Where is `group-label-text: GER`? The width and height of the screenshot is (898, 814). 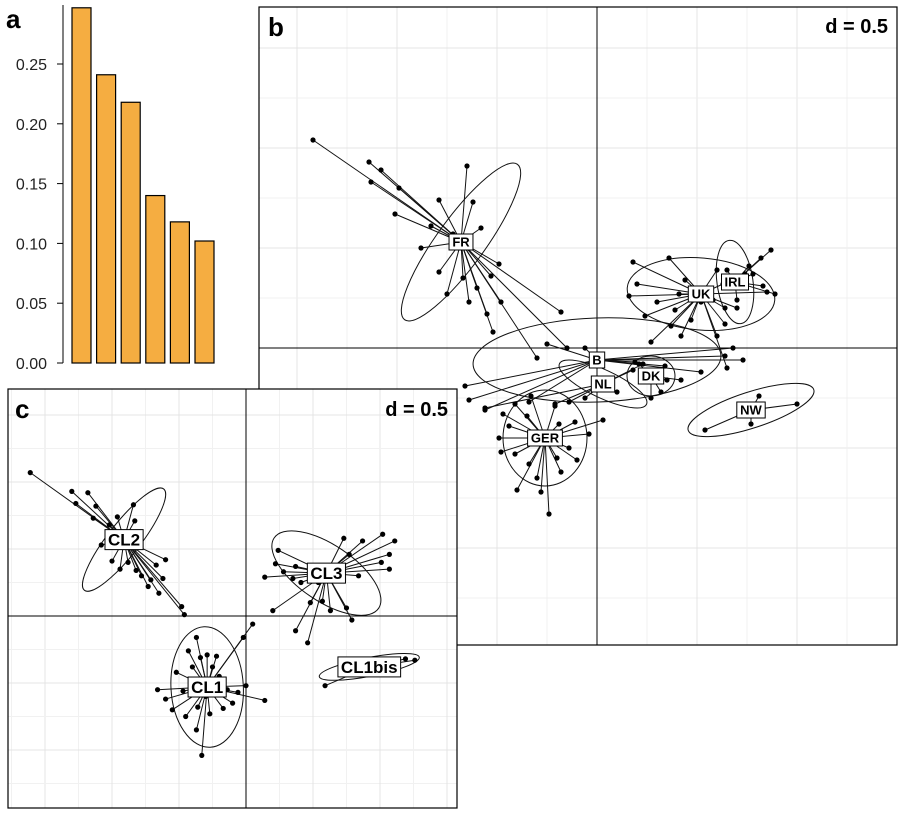
group-label-text: GER is located at coordinates (545, 438).